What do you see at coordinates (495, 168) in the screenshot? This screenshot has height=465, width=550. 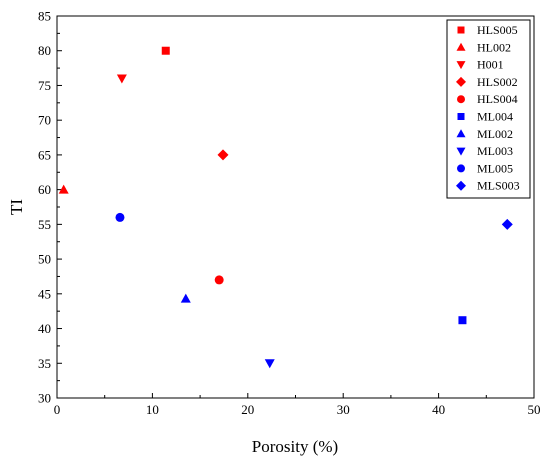 I see `legend-label-ml005: ML005` at bounding box center [495, 168].